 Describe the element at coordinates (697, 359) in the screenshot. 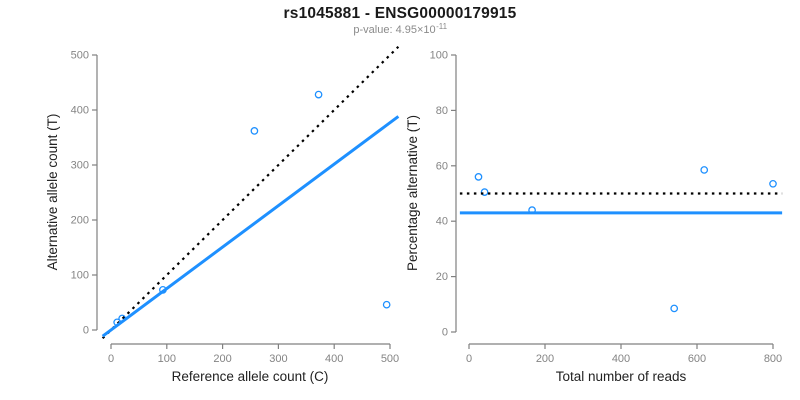

I see `x-tick-label: 600` at that location.